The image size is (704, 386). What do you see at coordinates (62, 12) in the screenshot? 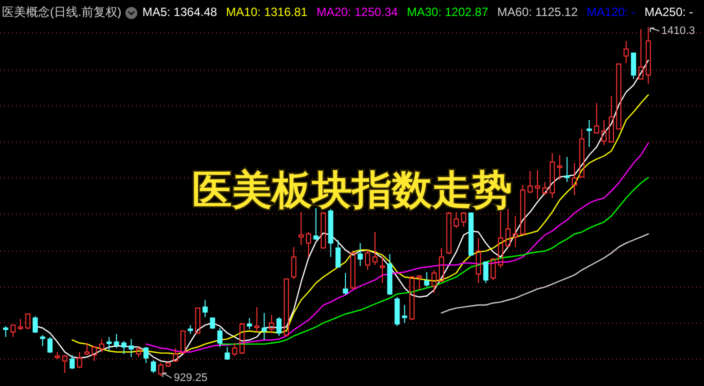
I see `chart-title: 医美概念(日线.前复权)` at bounding box center [62, 12].